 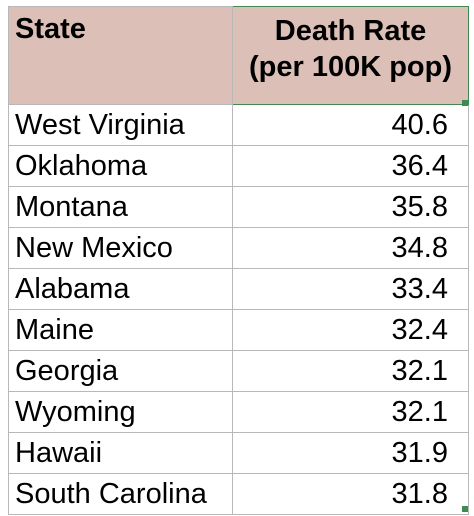 What do you see at coordinates (120, 453) in the screenshot?
I see `state-cell: Hawaii` at bounding box center [120, 453].